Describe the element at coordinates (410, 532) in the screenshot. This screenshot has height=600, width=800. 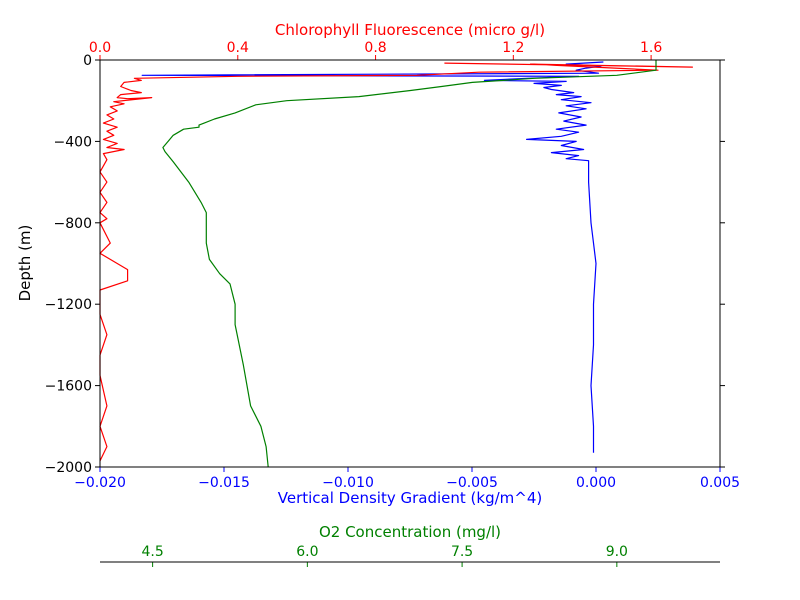
I see `oxygen-axis-label: O2 Concentration (mg/l)` at that location.